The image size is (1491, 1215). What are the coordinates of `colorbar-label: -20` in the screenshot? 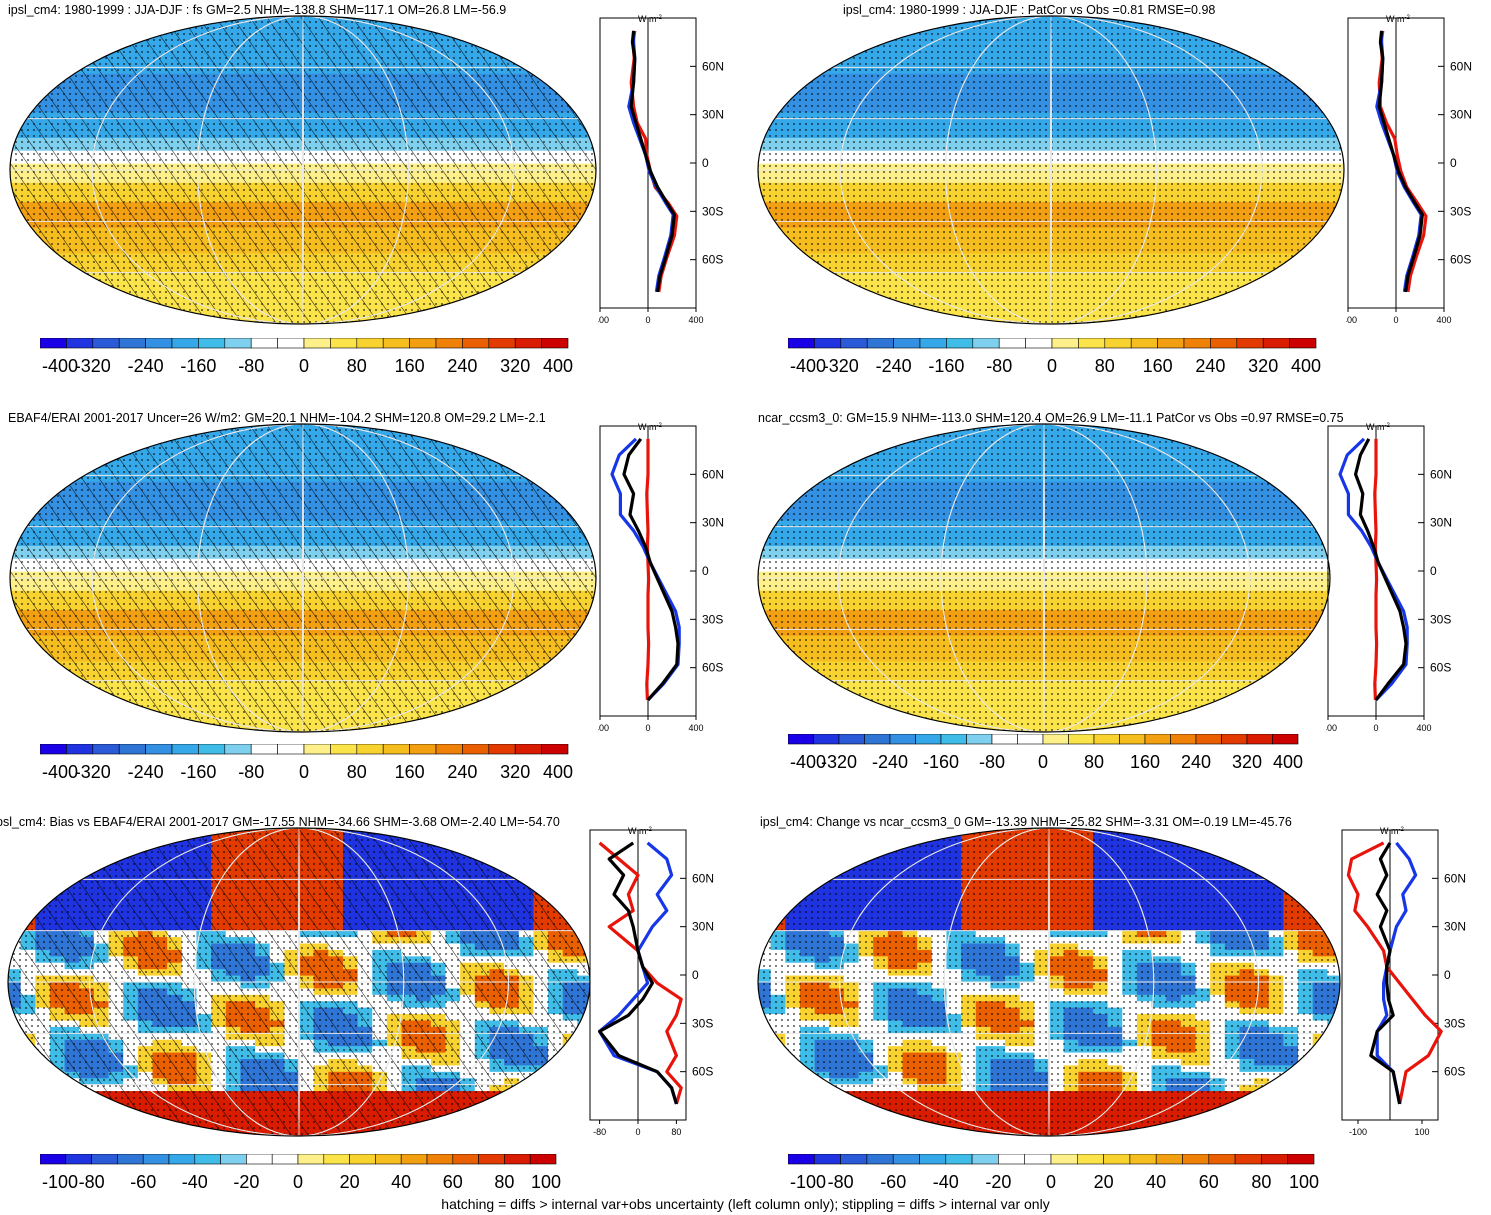 It's located at (998, 1182).